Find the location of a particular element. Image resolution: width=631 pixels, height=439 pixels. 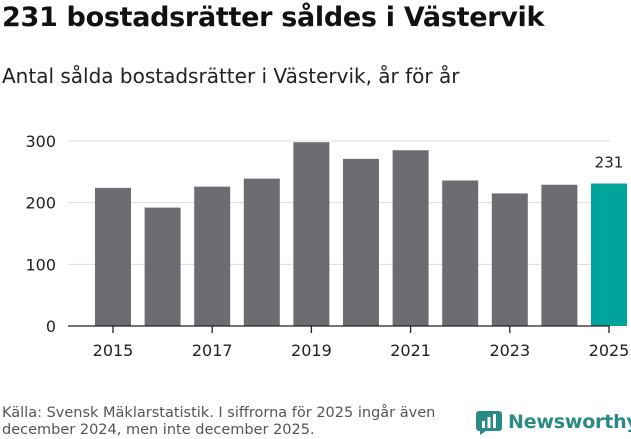

newsworthy-logo-icon is located at coordinates (489, 423).